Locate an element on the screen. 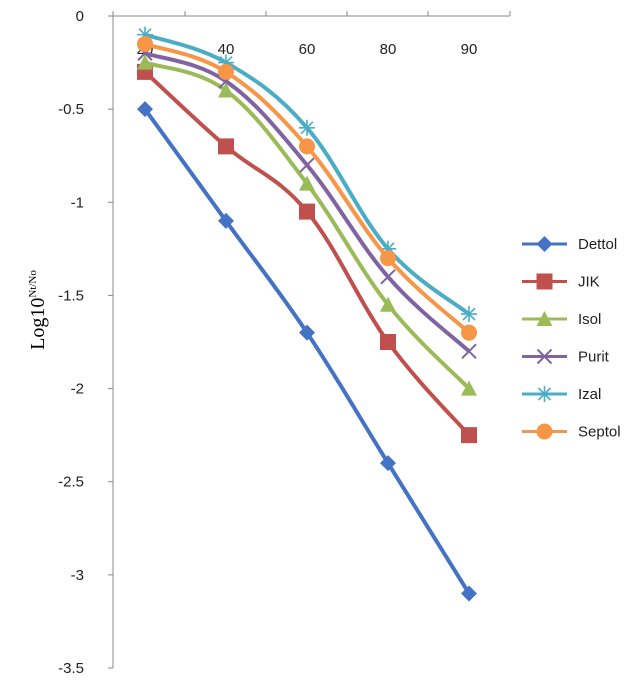  legend-label: Dettol is located at coordinates (597, 244).